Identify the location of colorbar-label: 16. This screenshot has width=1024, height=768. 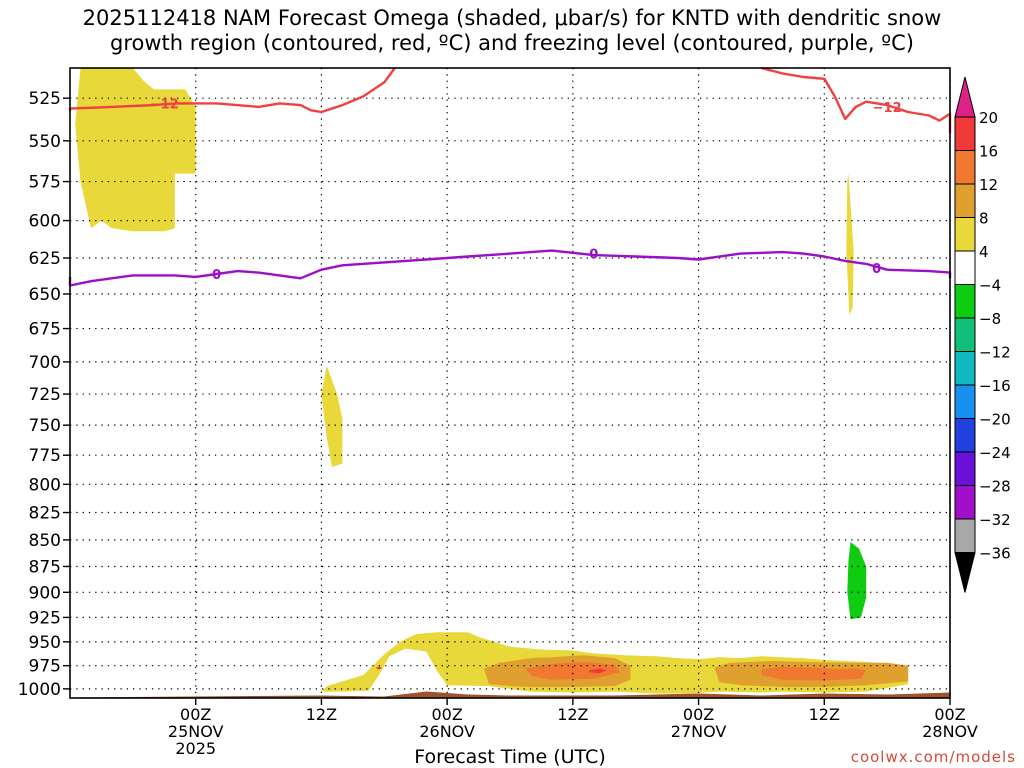
(988, 152).